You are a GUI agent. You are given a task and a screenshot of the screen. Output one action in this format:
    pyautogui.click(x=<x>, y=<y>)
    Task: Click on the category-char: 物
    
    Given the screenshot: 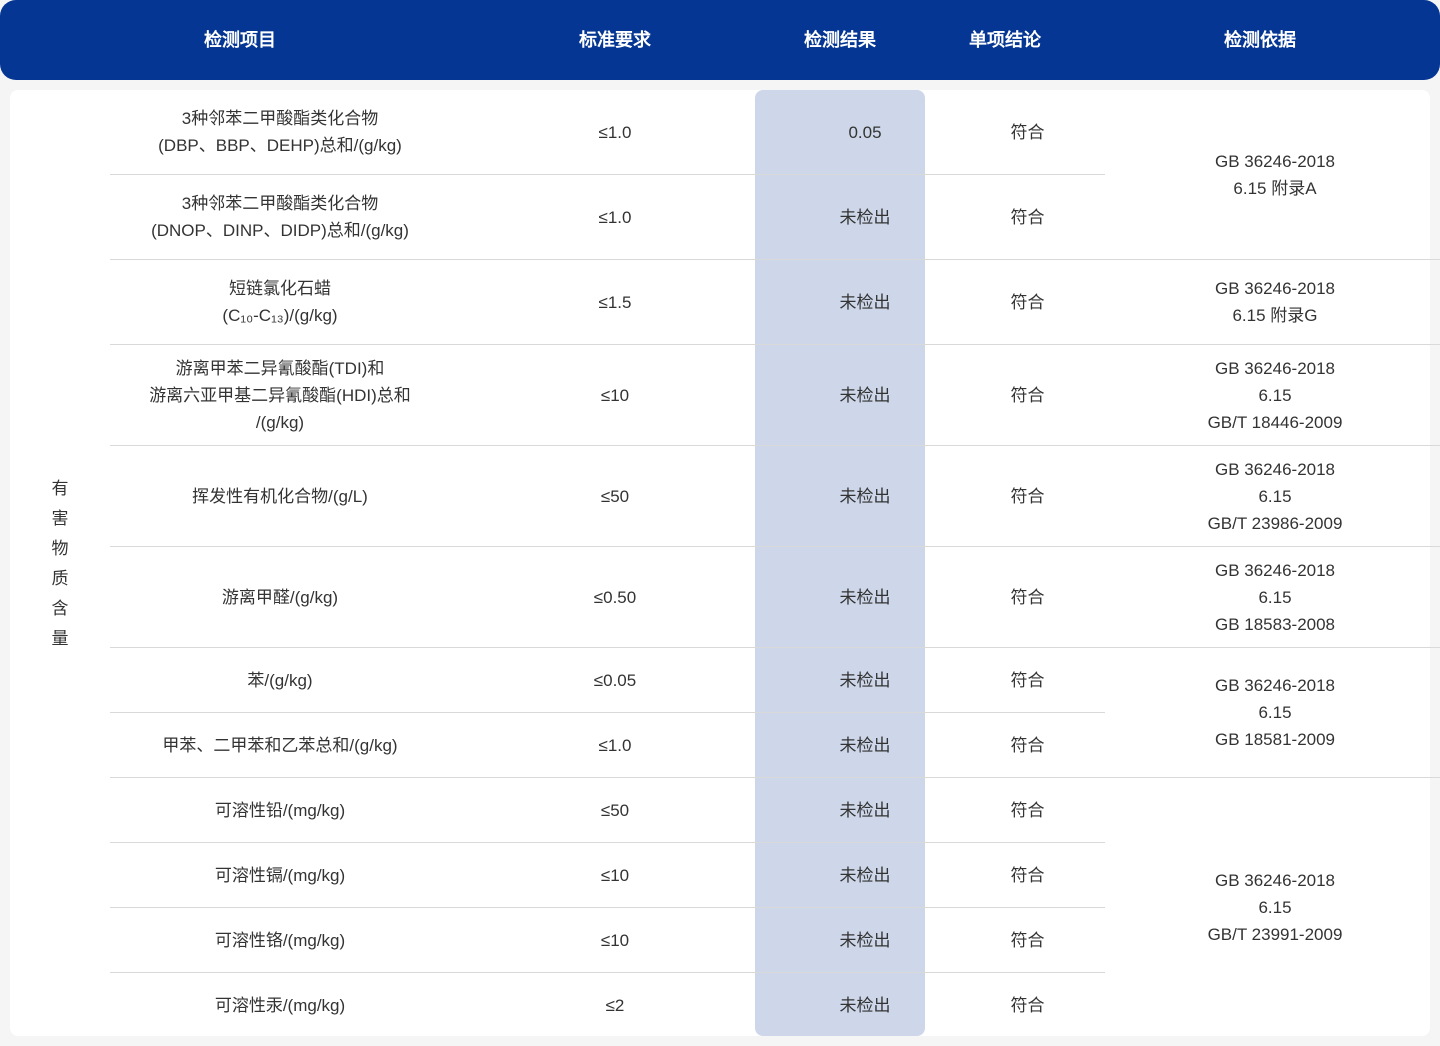 What is the action you would take?
    pyautogui.click(x=60, y=548)
    